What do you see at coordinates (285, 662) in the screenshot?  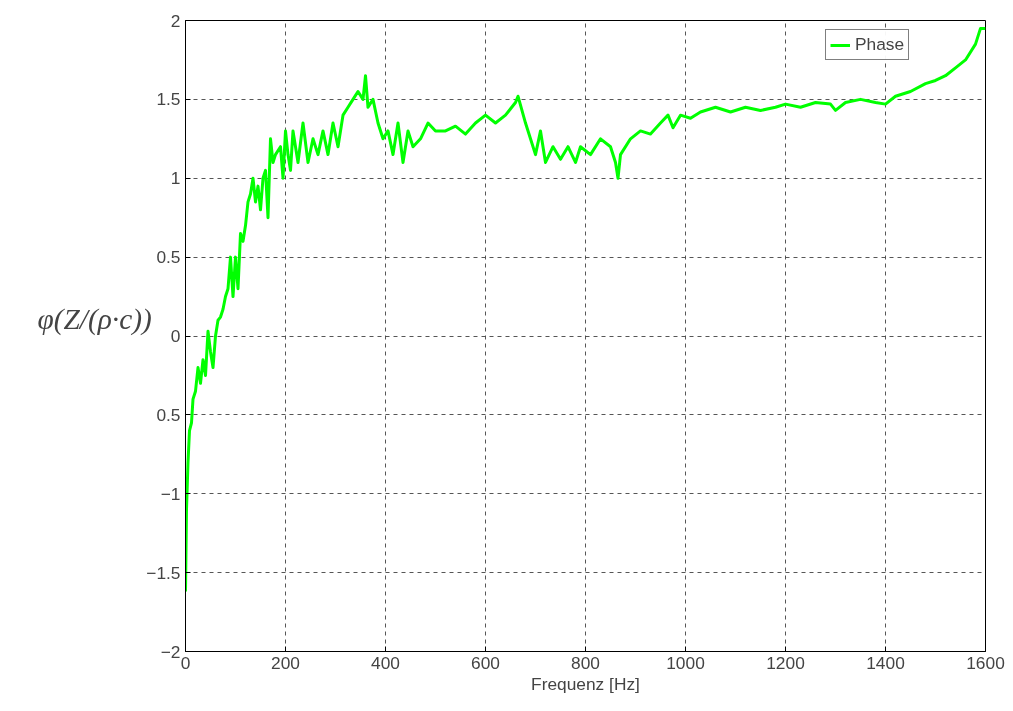 I see `x-tick-label: 200` at bounding box center [285, 662].